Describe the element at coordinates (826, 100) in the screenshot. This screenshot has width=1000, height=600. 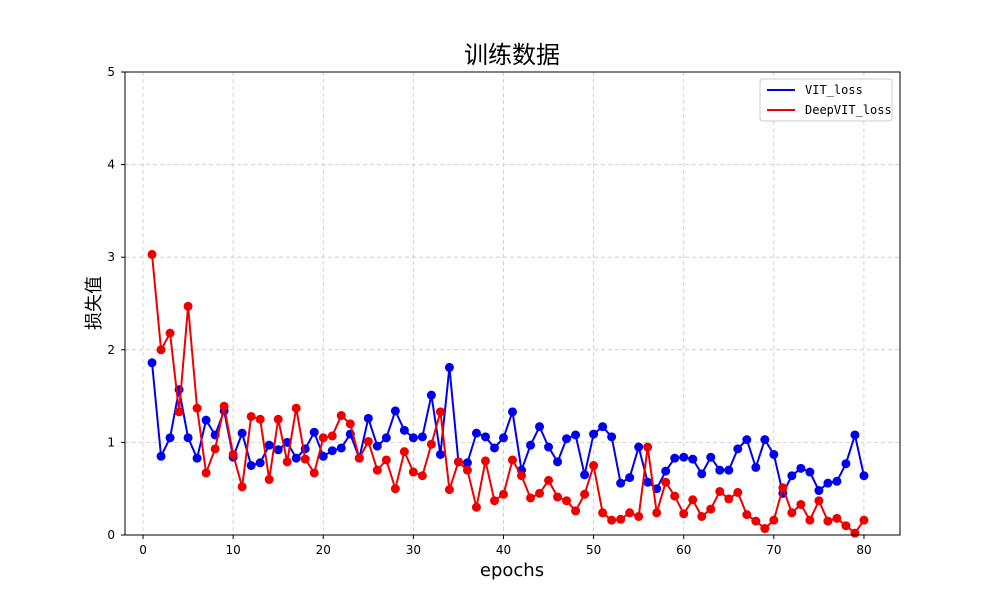
I see `legend: VIT_loss DeepVIT_loss` at that location.